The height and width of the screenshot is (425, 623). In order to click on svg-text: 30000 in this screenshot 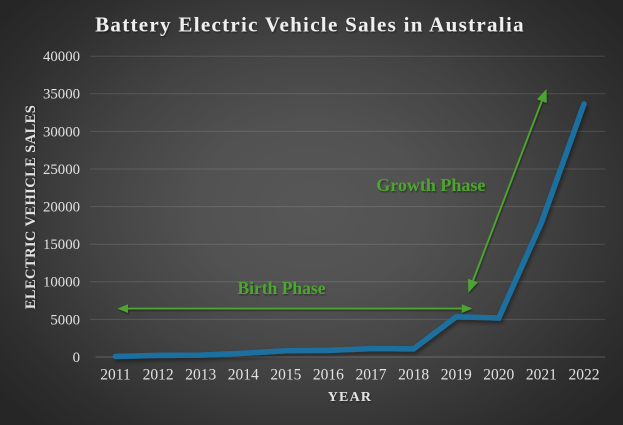, I will do `click(61, 132)`.